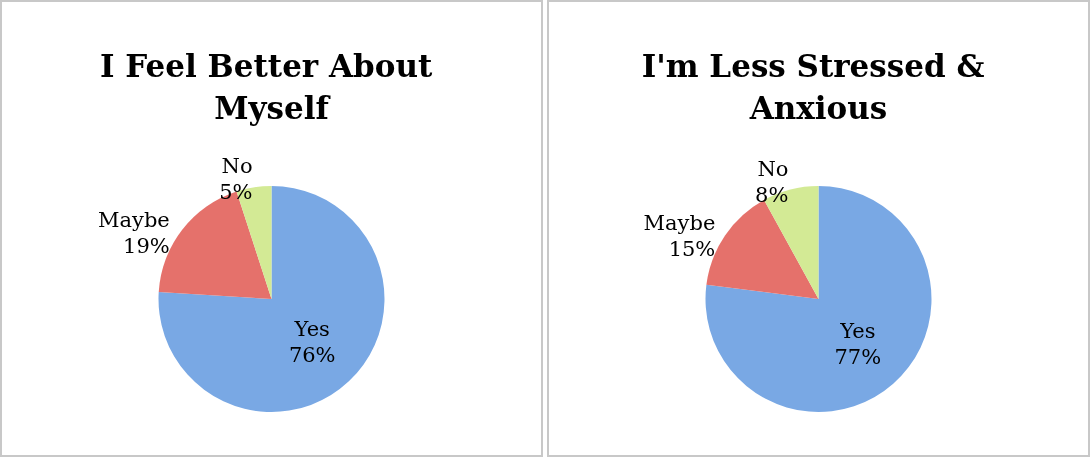 The height and width of the screenshot is (457, 1091). I want to click on data-label: 5%, so click(236, 192).